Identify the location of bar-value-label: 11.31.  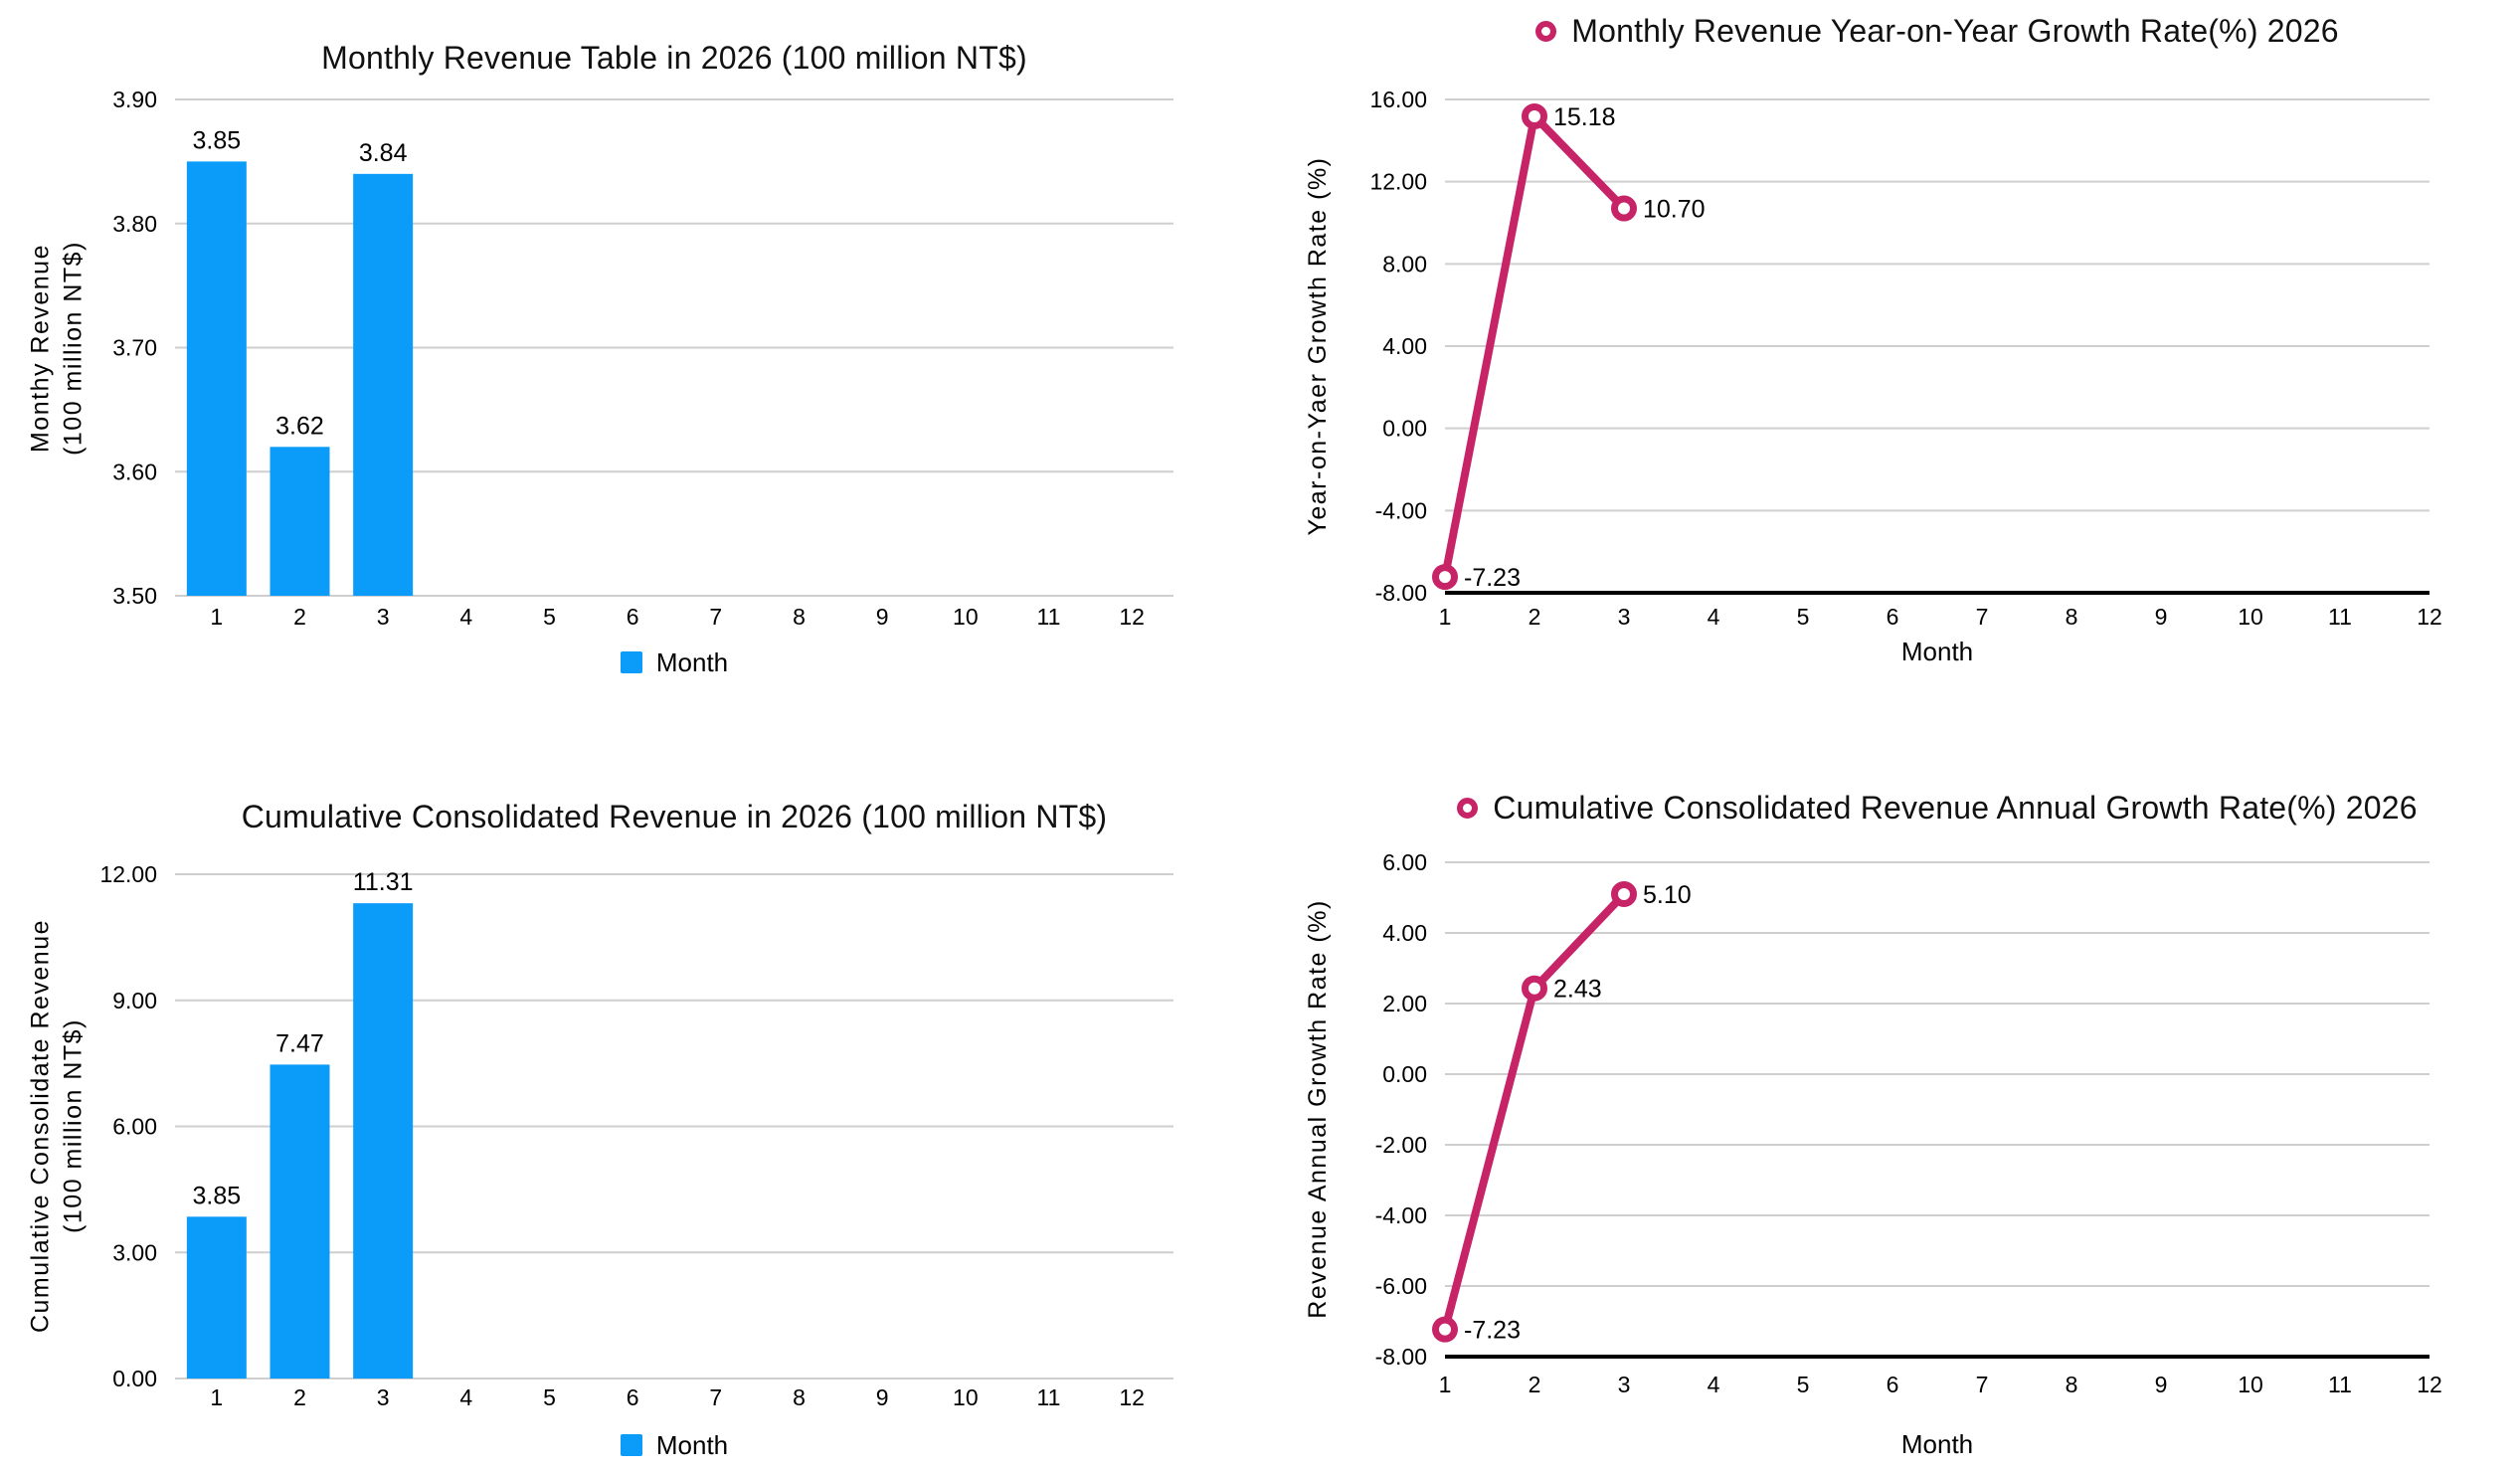
(383, 882).